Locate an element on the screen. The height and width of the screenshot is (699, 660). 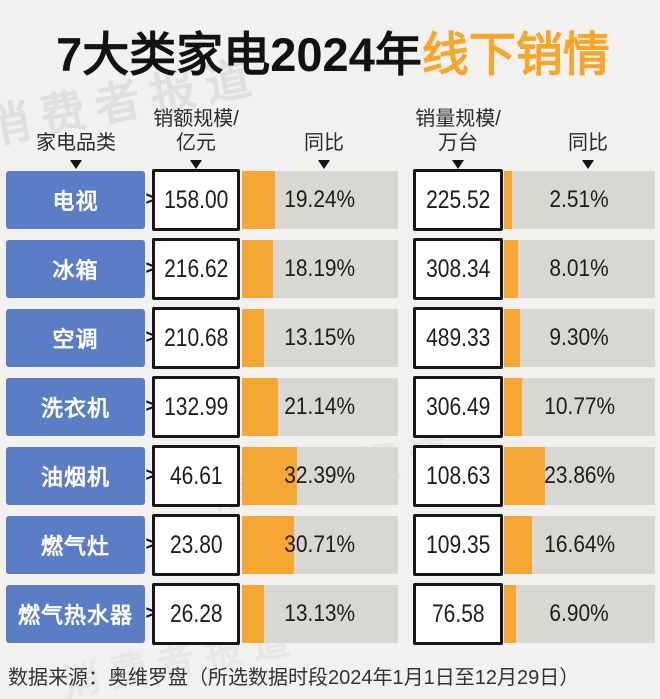
sales-value: 158.00 is located at coordinates (196, 199).